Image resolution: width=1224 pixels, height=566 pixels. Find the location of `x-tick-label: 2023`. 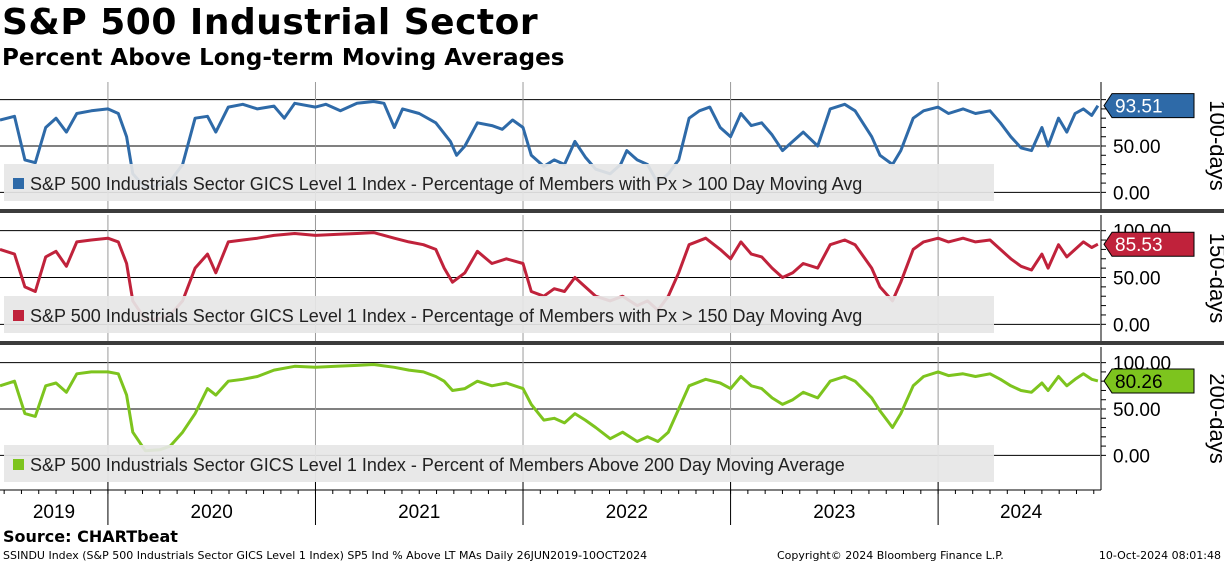

x-tick-label: 2023 is located at coordinates (834, 512).